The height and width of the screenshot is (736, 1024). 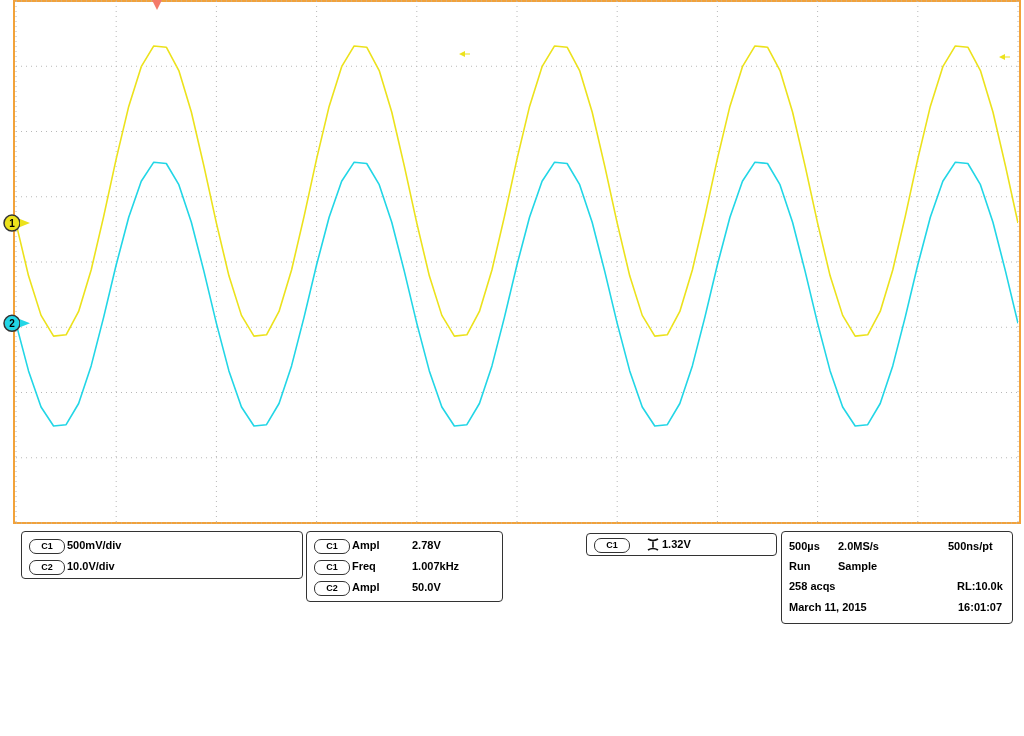 What do you see at coordinates (812, 586) in the screenshot?
I see `text: 258 acqs` at bounding box center [812, 586].